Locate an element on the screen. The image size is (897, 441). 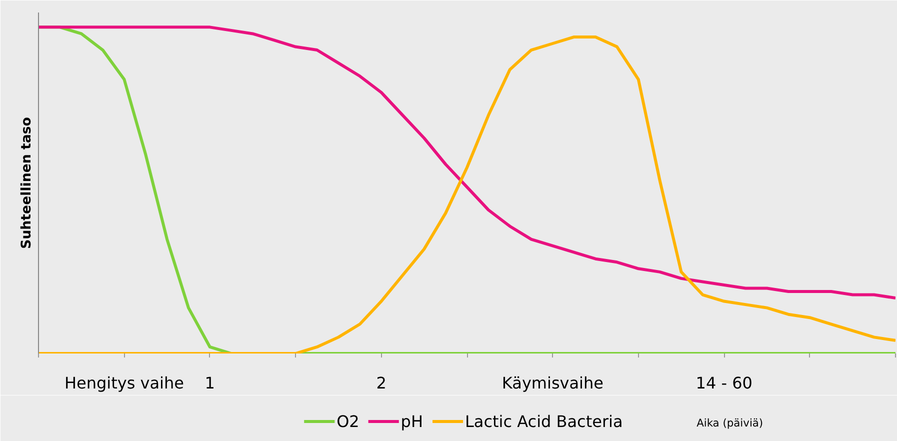
legend-label: pH is located at coordinates (411, 421).